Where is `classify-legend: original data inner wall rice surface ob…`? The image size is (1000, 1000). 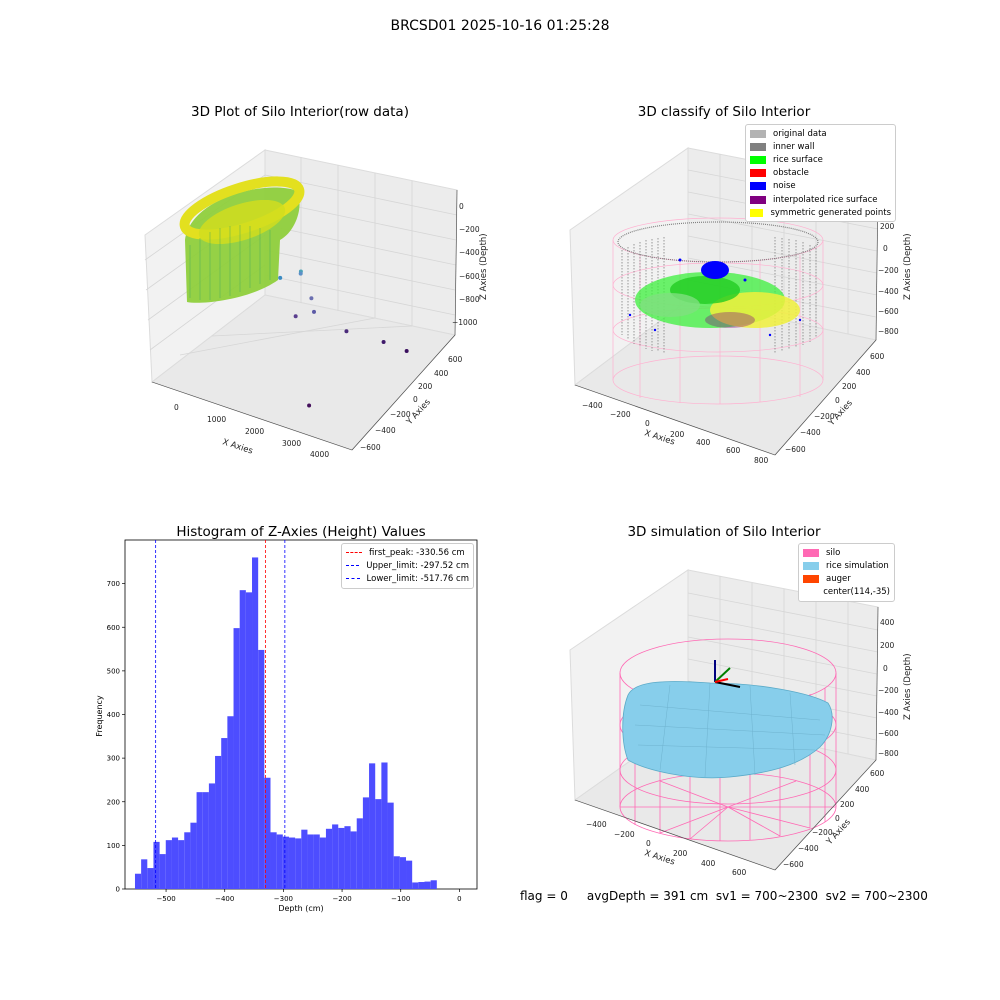 classify-legend: original data inner wall rice surface ob… is located at coordinates (820, 173).